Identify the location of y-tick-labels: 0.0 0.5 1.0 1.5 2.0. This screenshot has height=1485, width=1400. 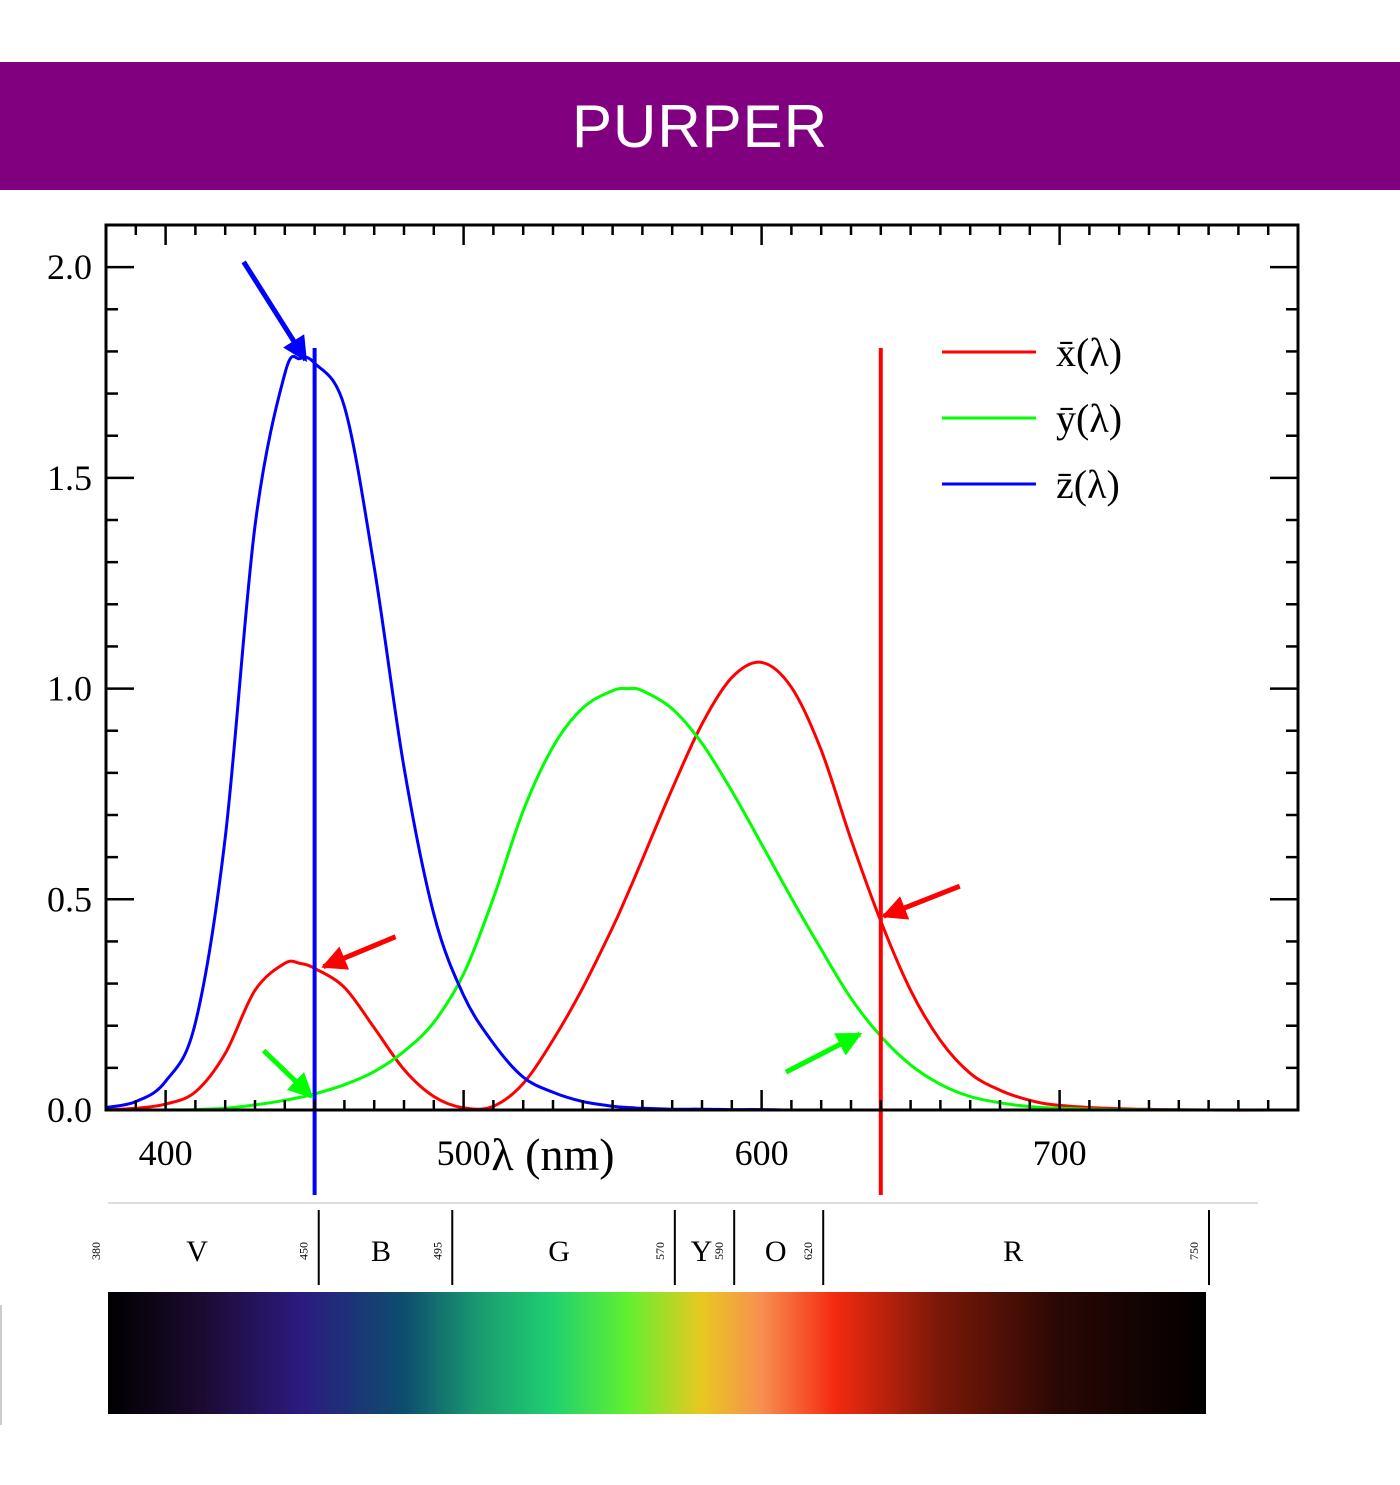
(69, 688).